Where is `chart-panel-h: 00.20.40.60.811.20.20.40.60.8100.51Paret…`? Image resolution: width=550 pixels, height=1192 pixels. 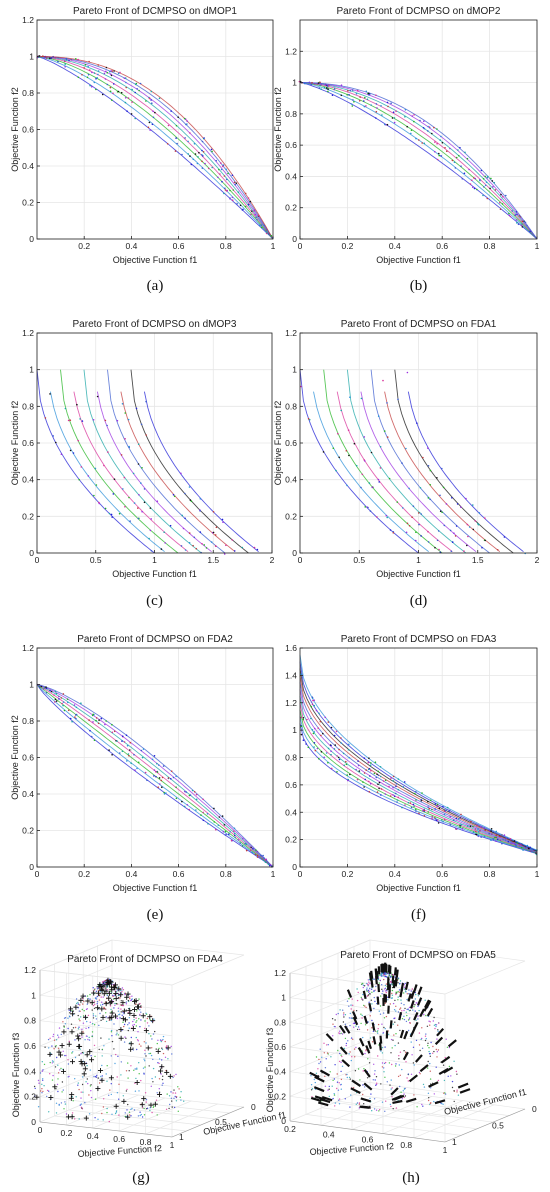
chart-panel-h: 00.20.40.60.811.20.20.40.60.8100.51Paret… is located at coordinates (401, 1062).